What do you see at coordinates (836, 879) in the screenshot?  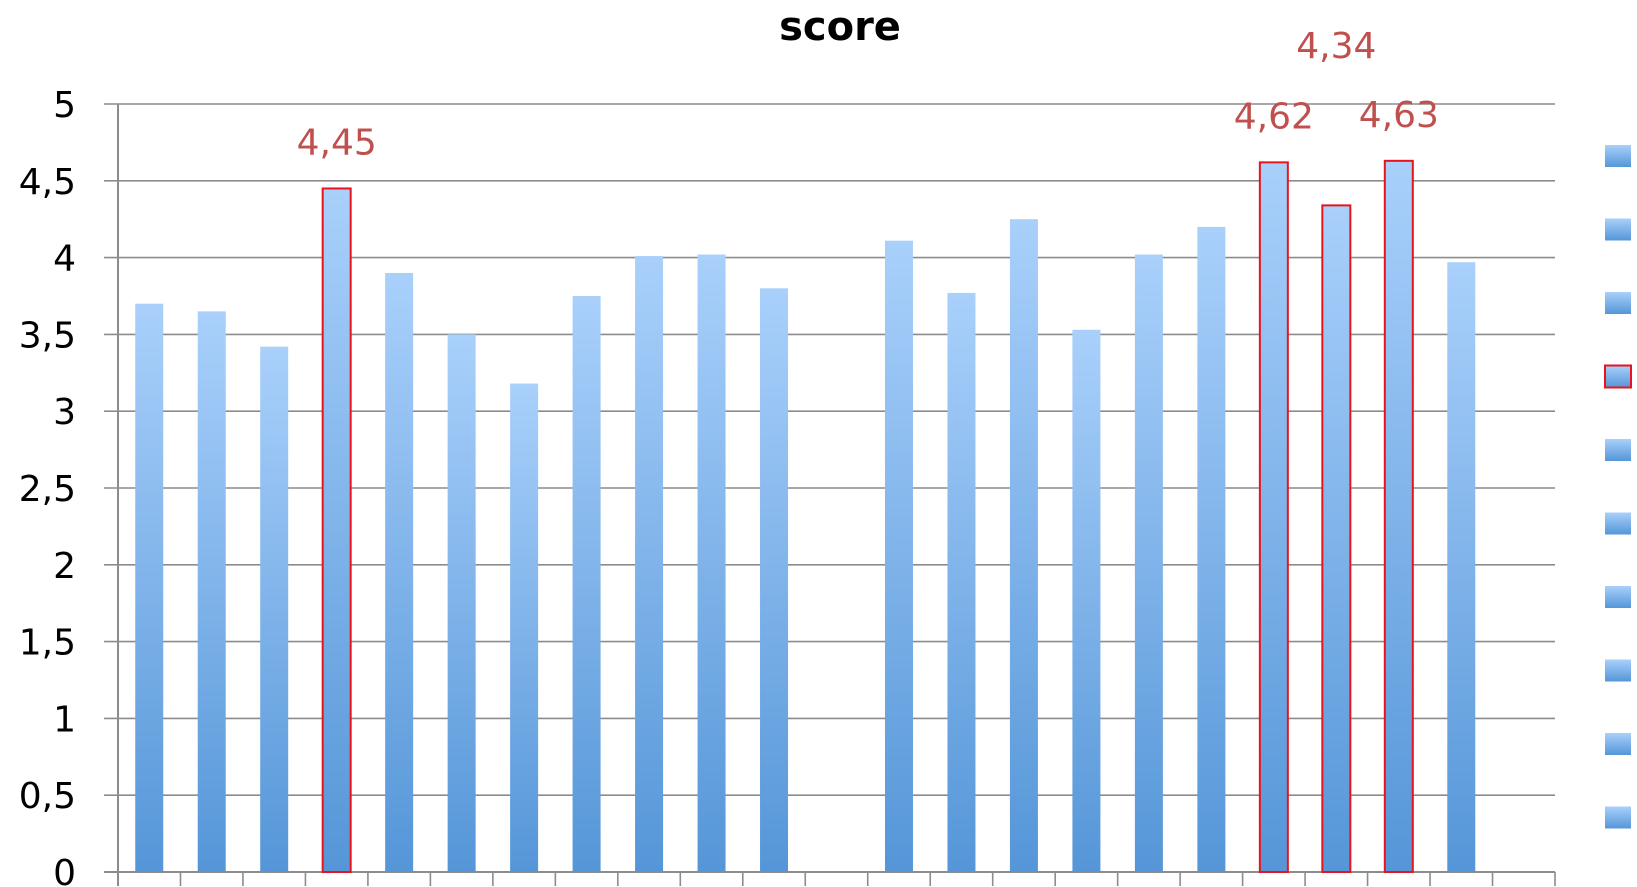 I see `x-axis-ticks` at bounding box center [836, 879].